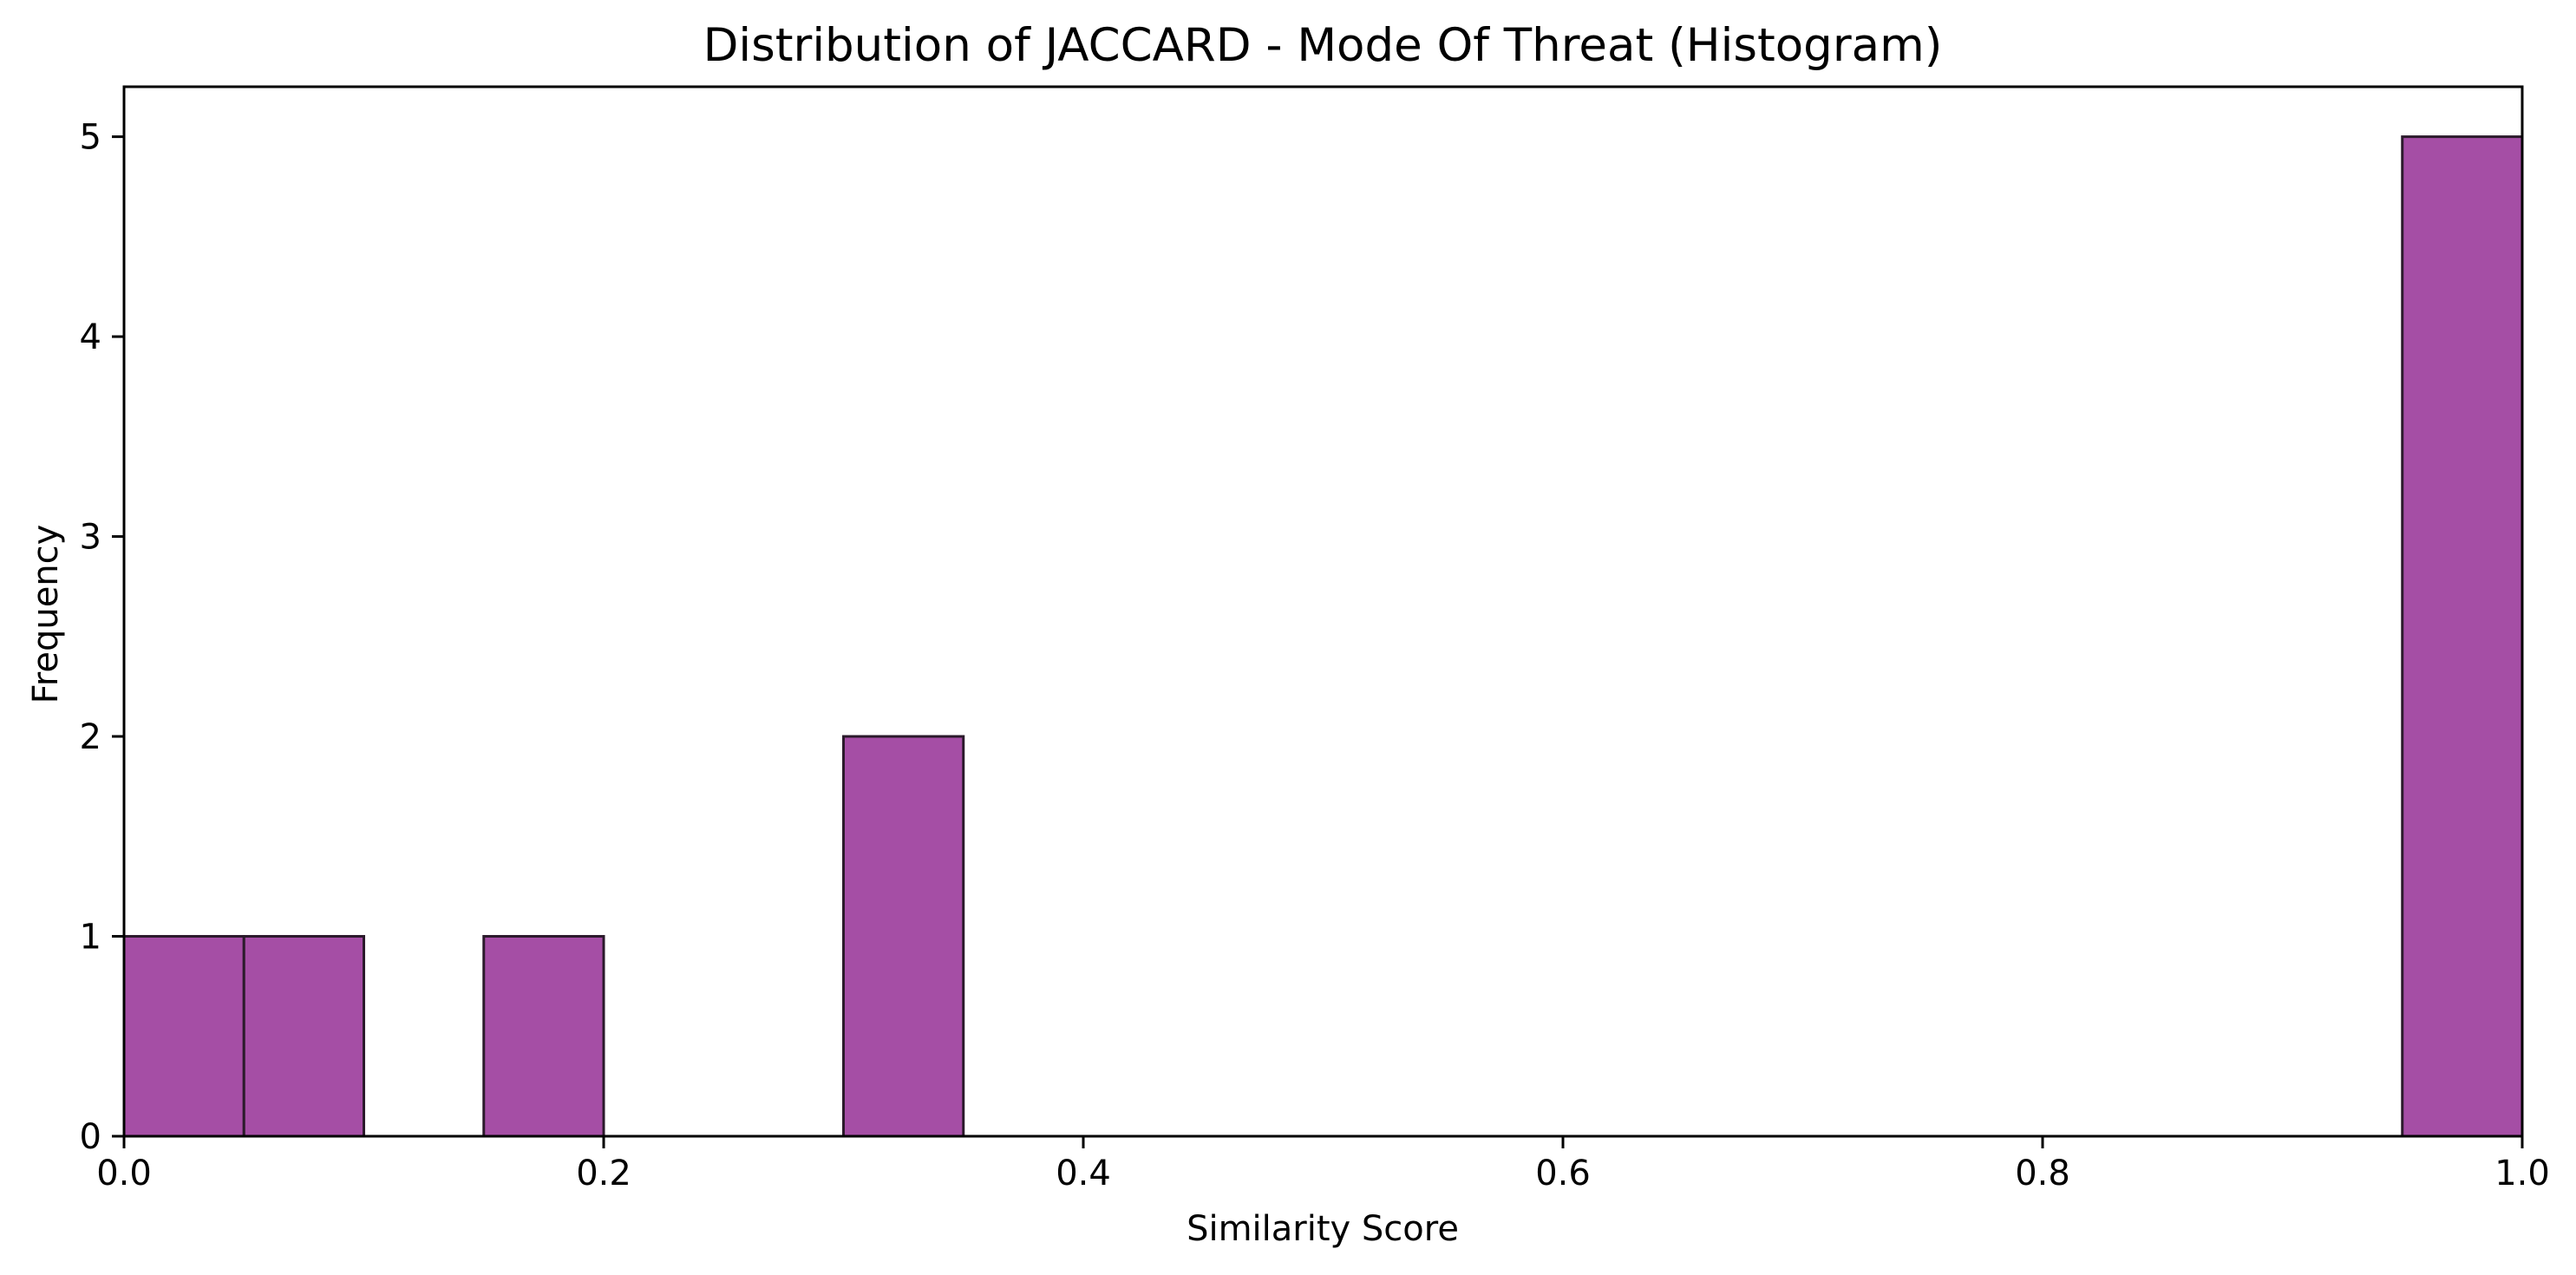  I want to click on x-axis: 0.0 0.2 0.4 0.6 0.8 1.0, so click(1323, 1164).